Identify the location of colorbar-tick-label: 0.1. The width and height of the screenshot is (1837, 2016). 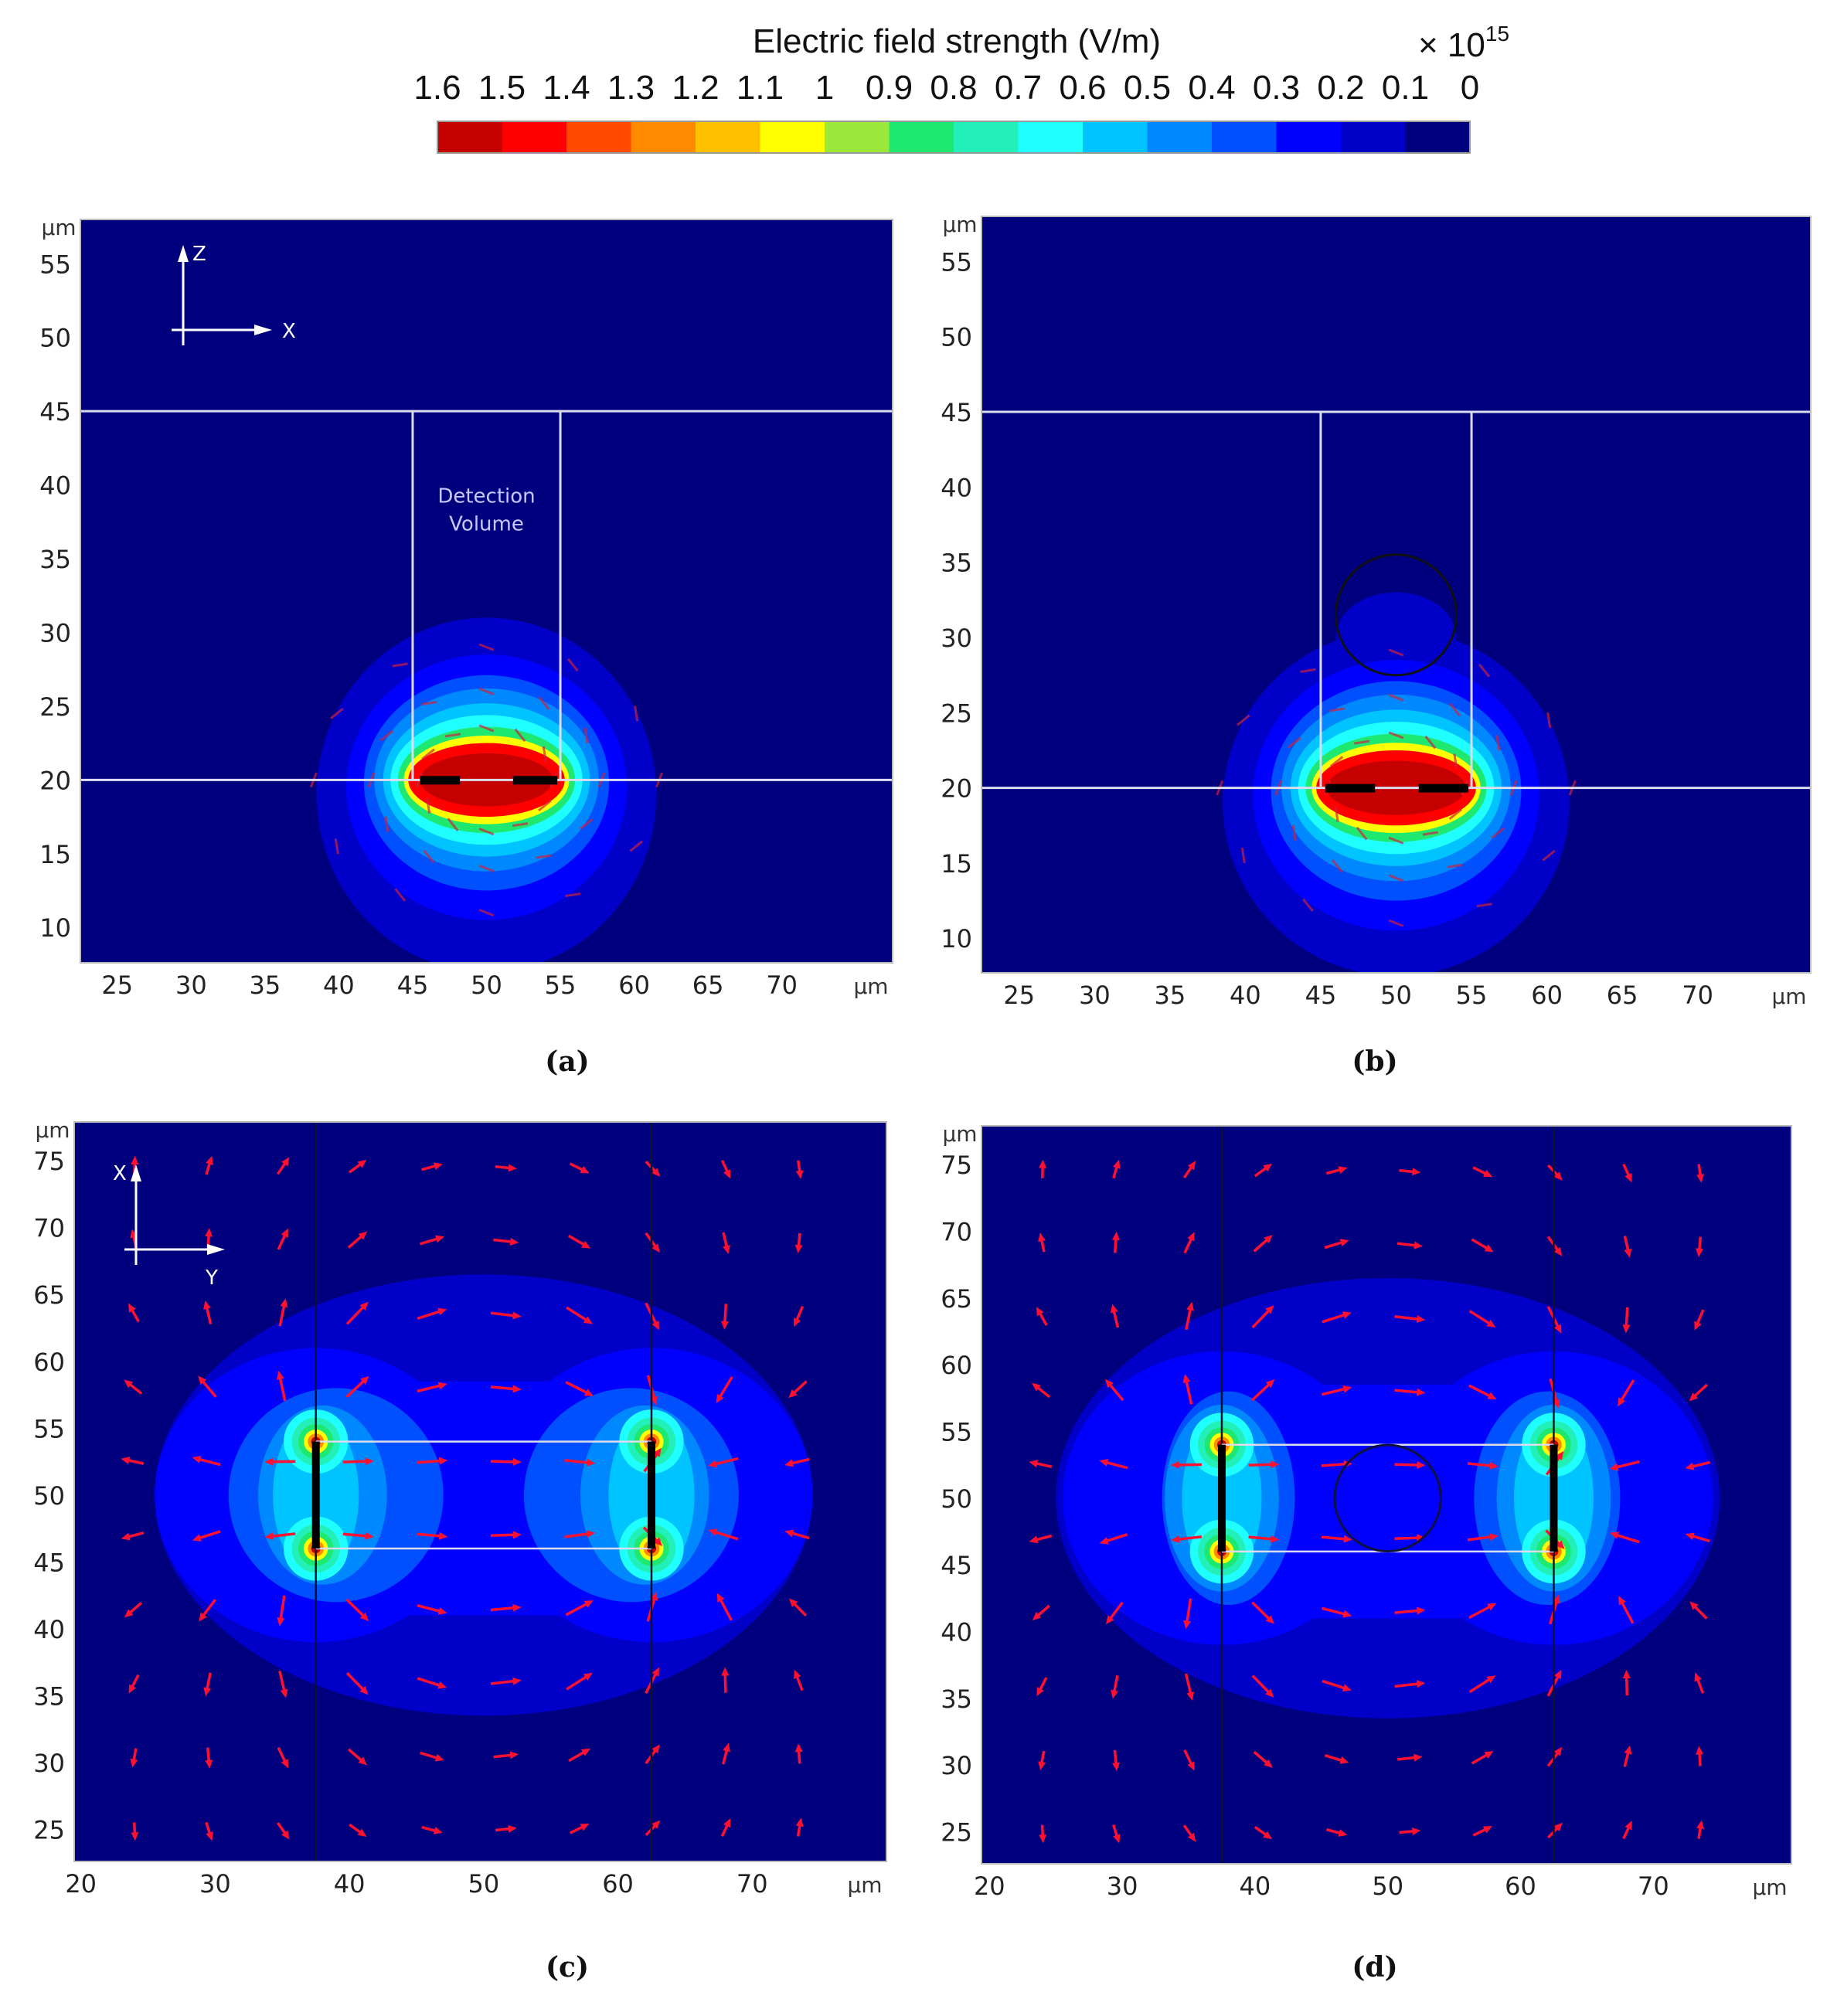
(1405, 88).